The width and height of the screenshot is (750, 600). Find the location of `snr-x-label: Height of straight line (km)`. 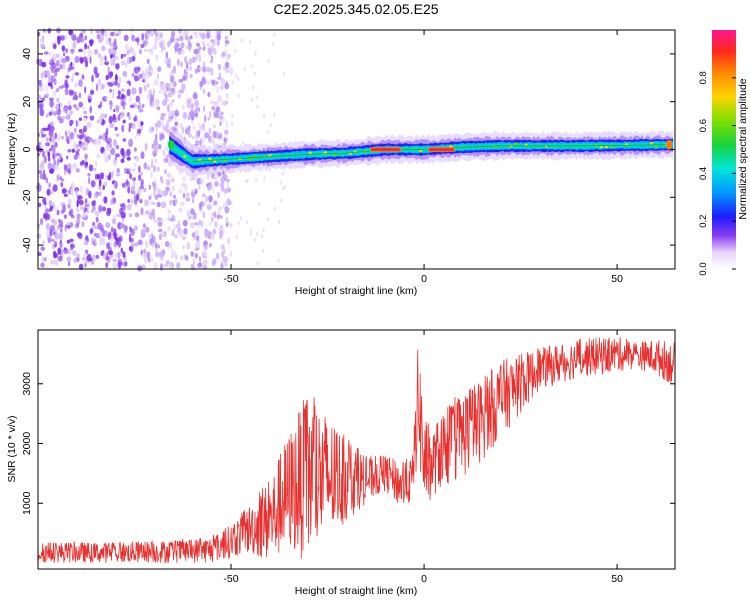

snr-x-label: Height of straight line (km) is located at coordinates (356, 591).